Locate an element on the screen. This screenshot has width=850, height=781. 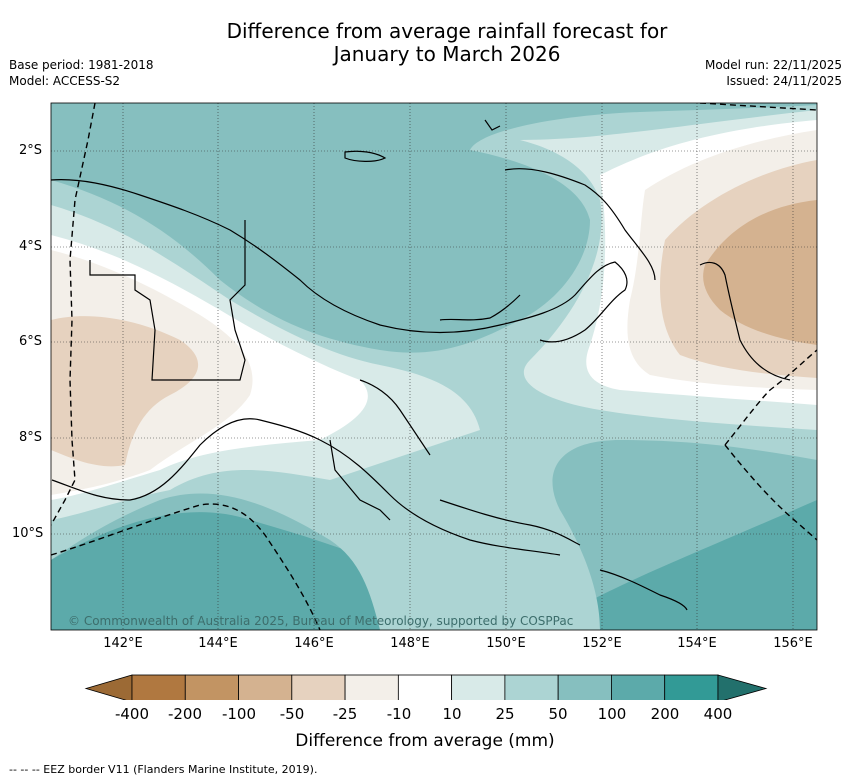
colorbar-tick: 400 is located at coordinates (718, 714).